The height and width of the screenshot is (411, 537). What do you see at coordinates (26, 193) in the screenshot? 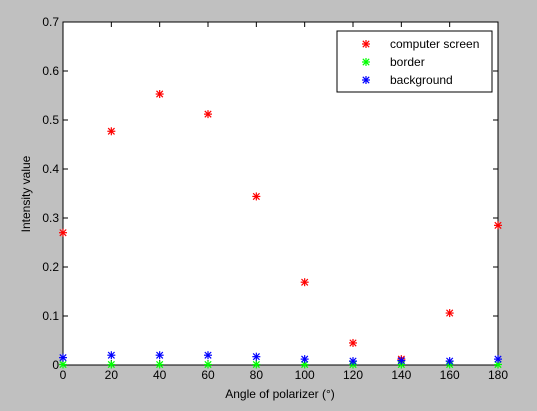
I see `y-axis-label: Intensity value` at bounding box center [26, 193].